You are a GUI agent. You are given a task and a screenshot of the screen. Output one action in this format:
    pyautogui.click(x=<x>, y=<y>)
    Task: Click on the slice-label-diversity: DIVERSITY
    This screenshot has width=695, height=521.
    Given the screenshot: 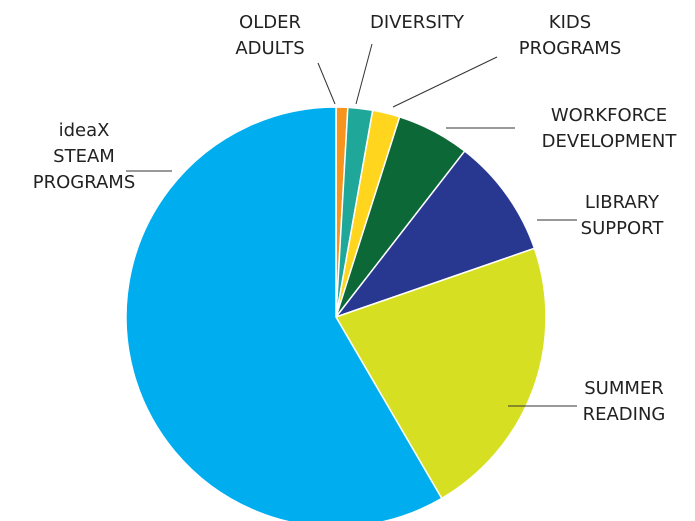 What is the action you would take?
    pyautogui.click(x=417, y=22)
    